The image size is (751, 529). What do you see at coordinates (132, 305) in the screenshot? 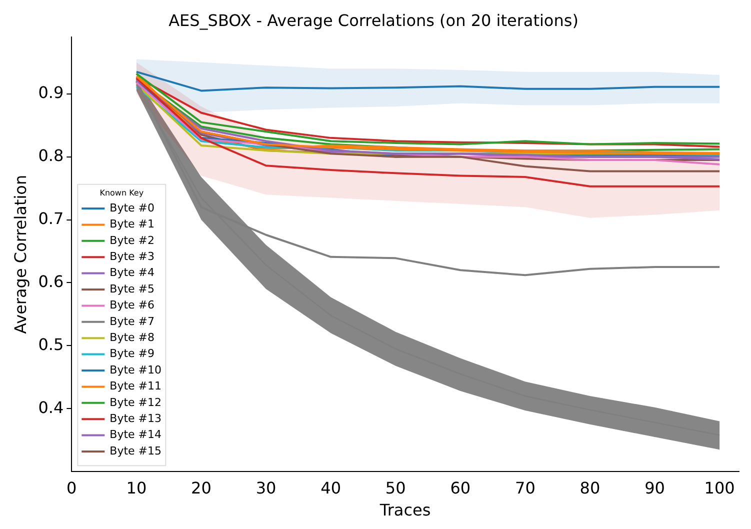
I see `legend-label: Byte #6` at bounding box center [132, 305].